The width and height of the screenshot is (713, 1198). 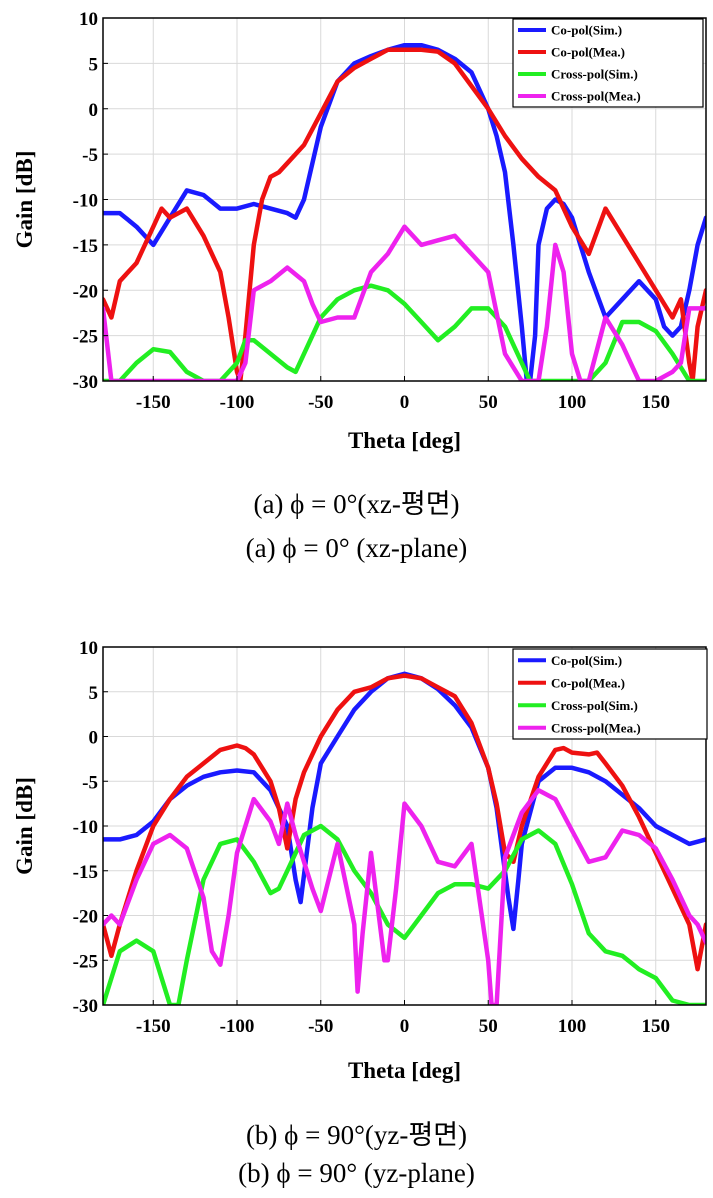 I want to click on caption-a-korean: (a) ϕ = 0°(xz-평면), so click(x=356, y=504).